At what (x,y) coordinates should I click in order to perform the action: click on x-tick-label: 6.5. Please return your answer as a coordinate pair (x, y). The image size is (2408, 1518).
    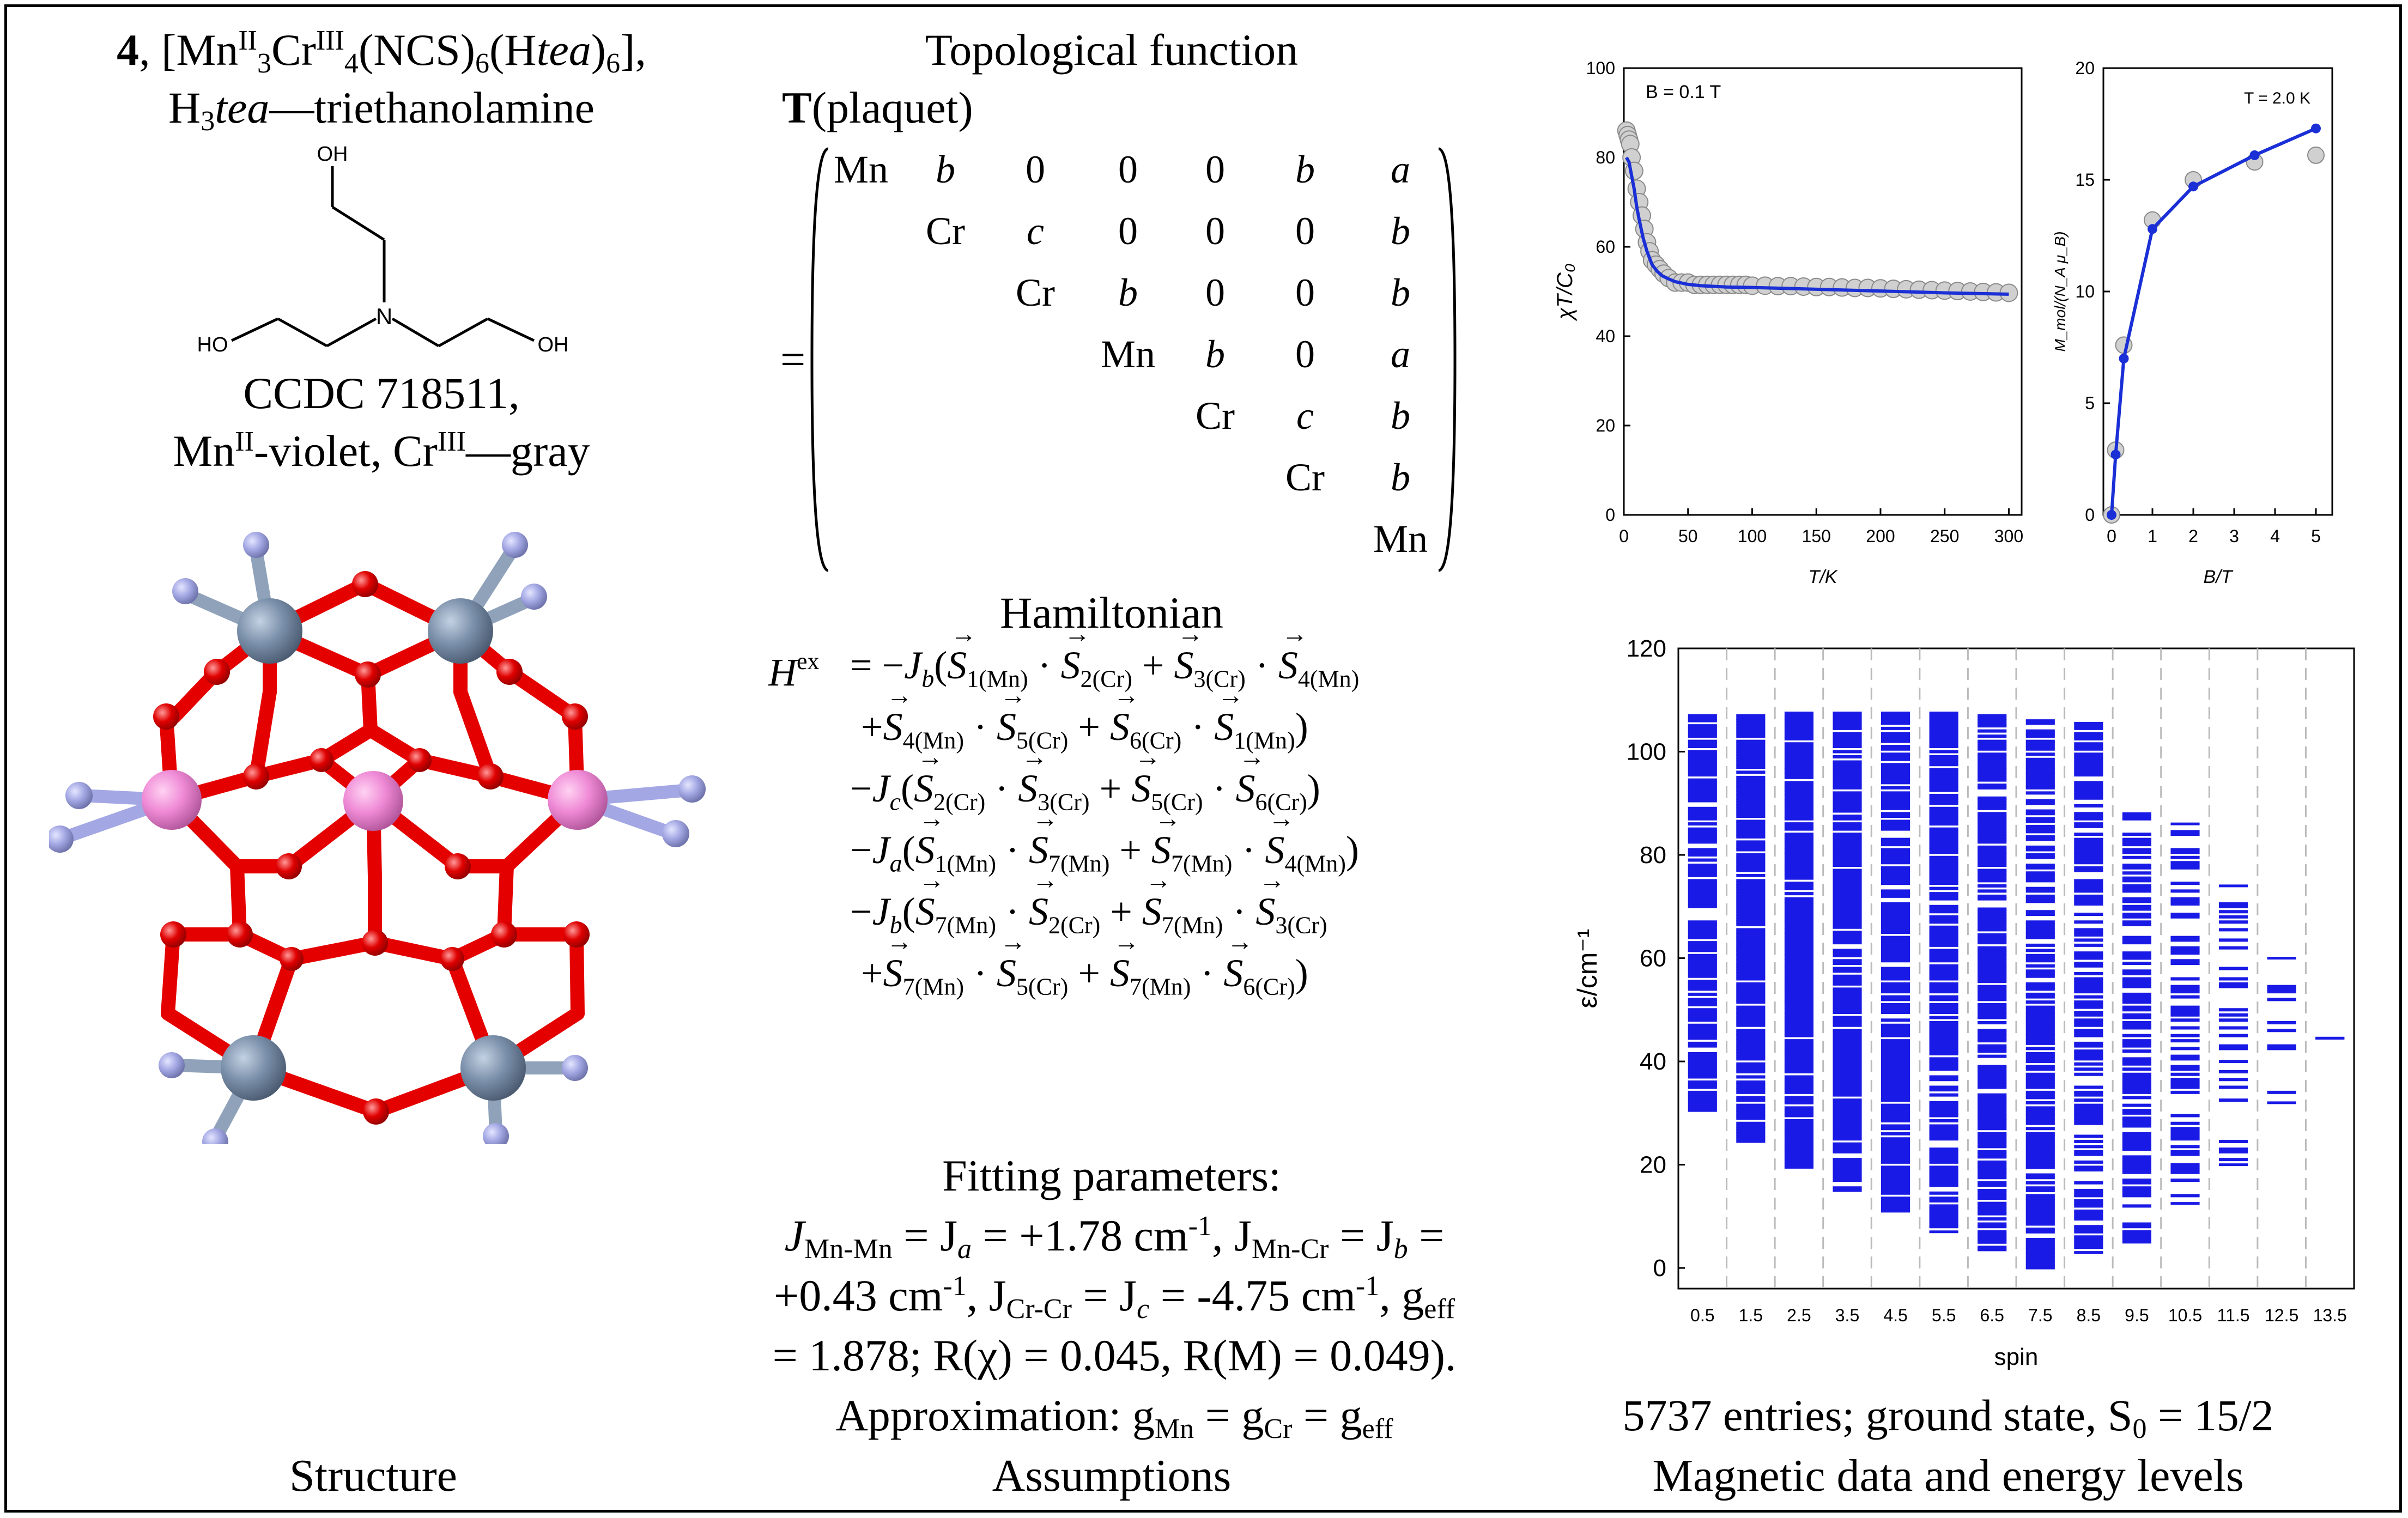
    Looking at the image, I should click on (1992, 1315).